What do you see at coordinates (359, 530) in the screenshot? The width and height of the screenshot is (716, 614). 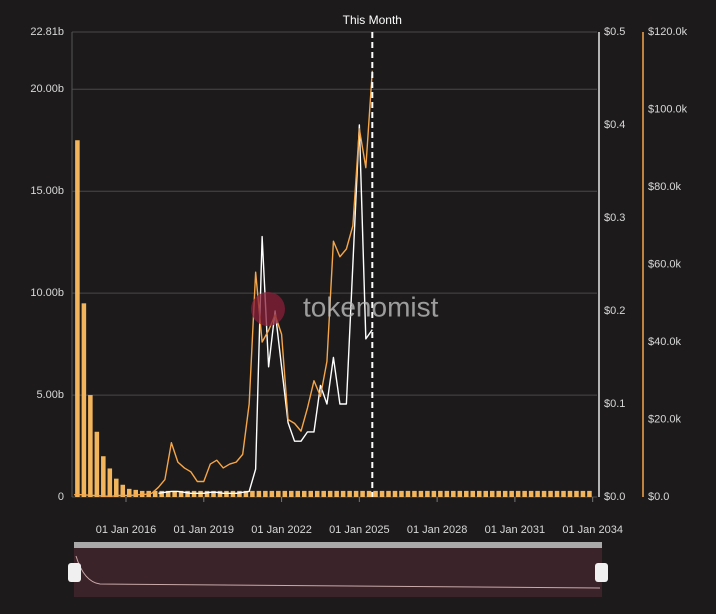 I see `x-tick-label: 01 Jan 2025` at bounding box center [359, 530].